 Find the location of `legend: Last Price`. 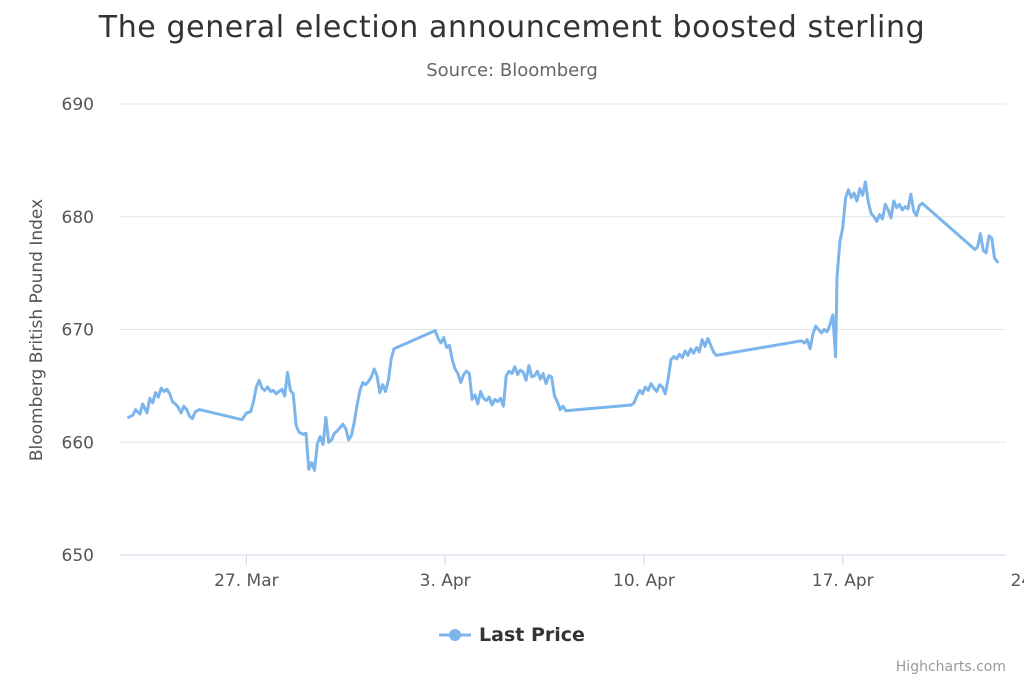

legend: Last Price is located at coordinates (512, 635).